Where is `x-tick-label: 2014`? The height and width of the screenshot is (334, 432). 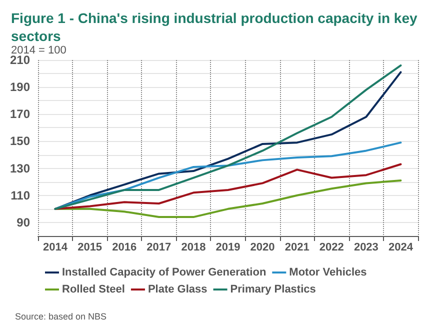 x-tick-label: 2014 is located at coordinates (55, 248).